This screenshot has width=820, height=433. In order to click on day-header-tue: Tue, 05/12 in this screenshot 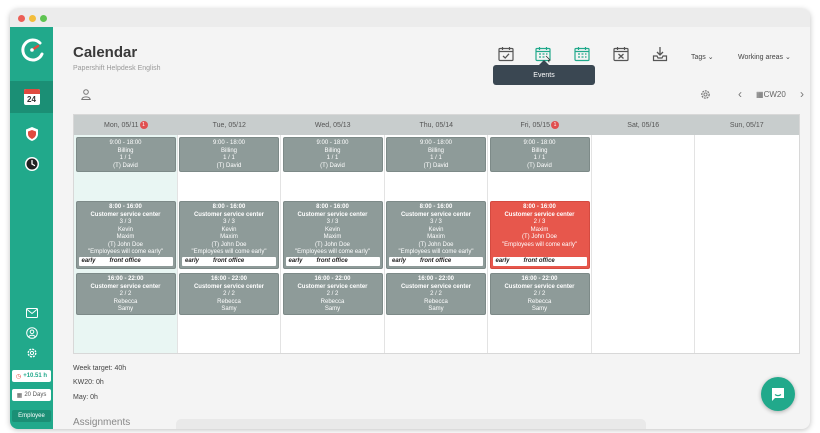, I will do `click(230, 125)`.